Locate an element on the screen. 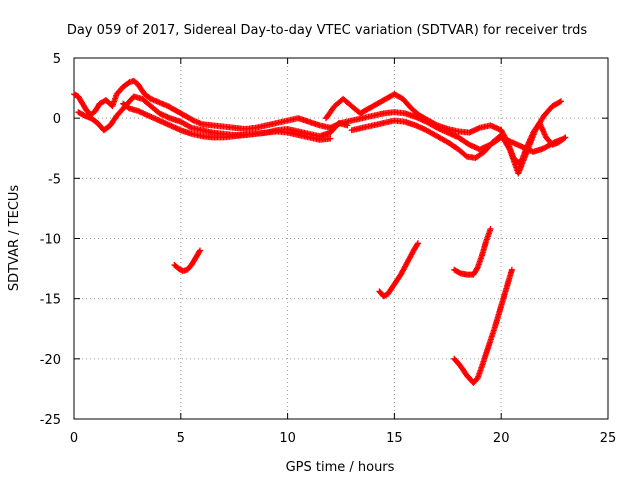  y-axis-title: SDTVAR / TECUs is located at coordinates (14, 238).